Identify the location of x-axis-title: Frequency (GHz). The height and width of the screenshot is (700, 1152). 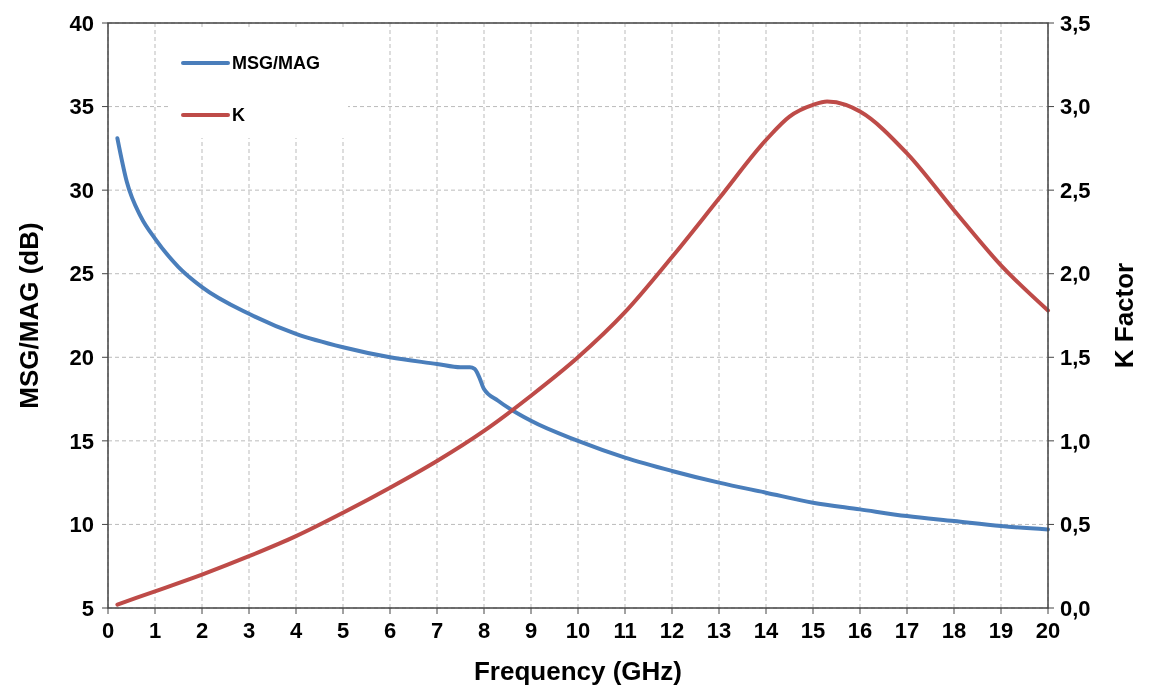
(578, 671).